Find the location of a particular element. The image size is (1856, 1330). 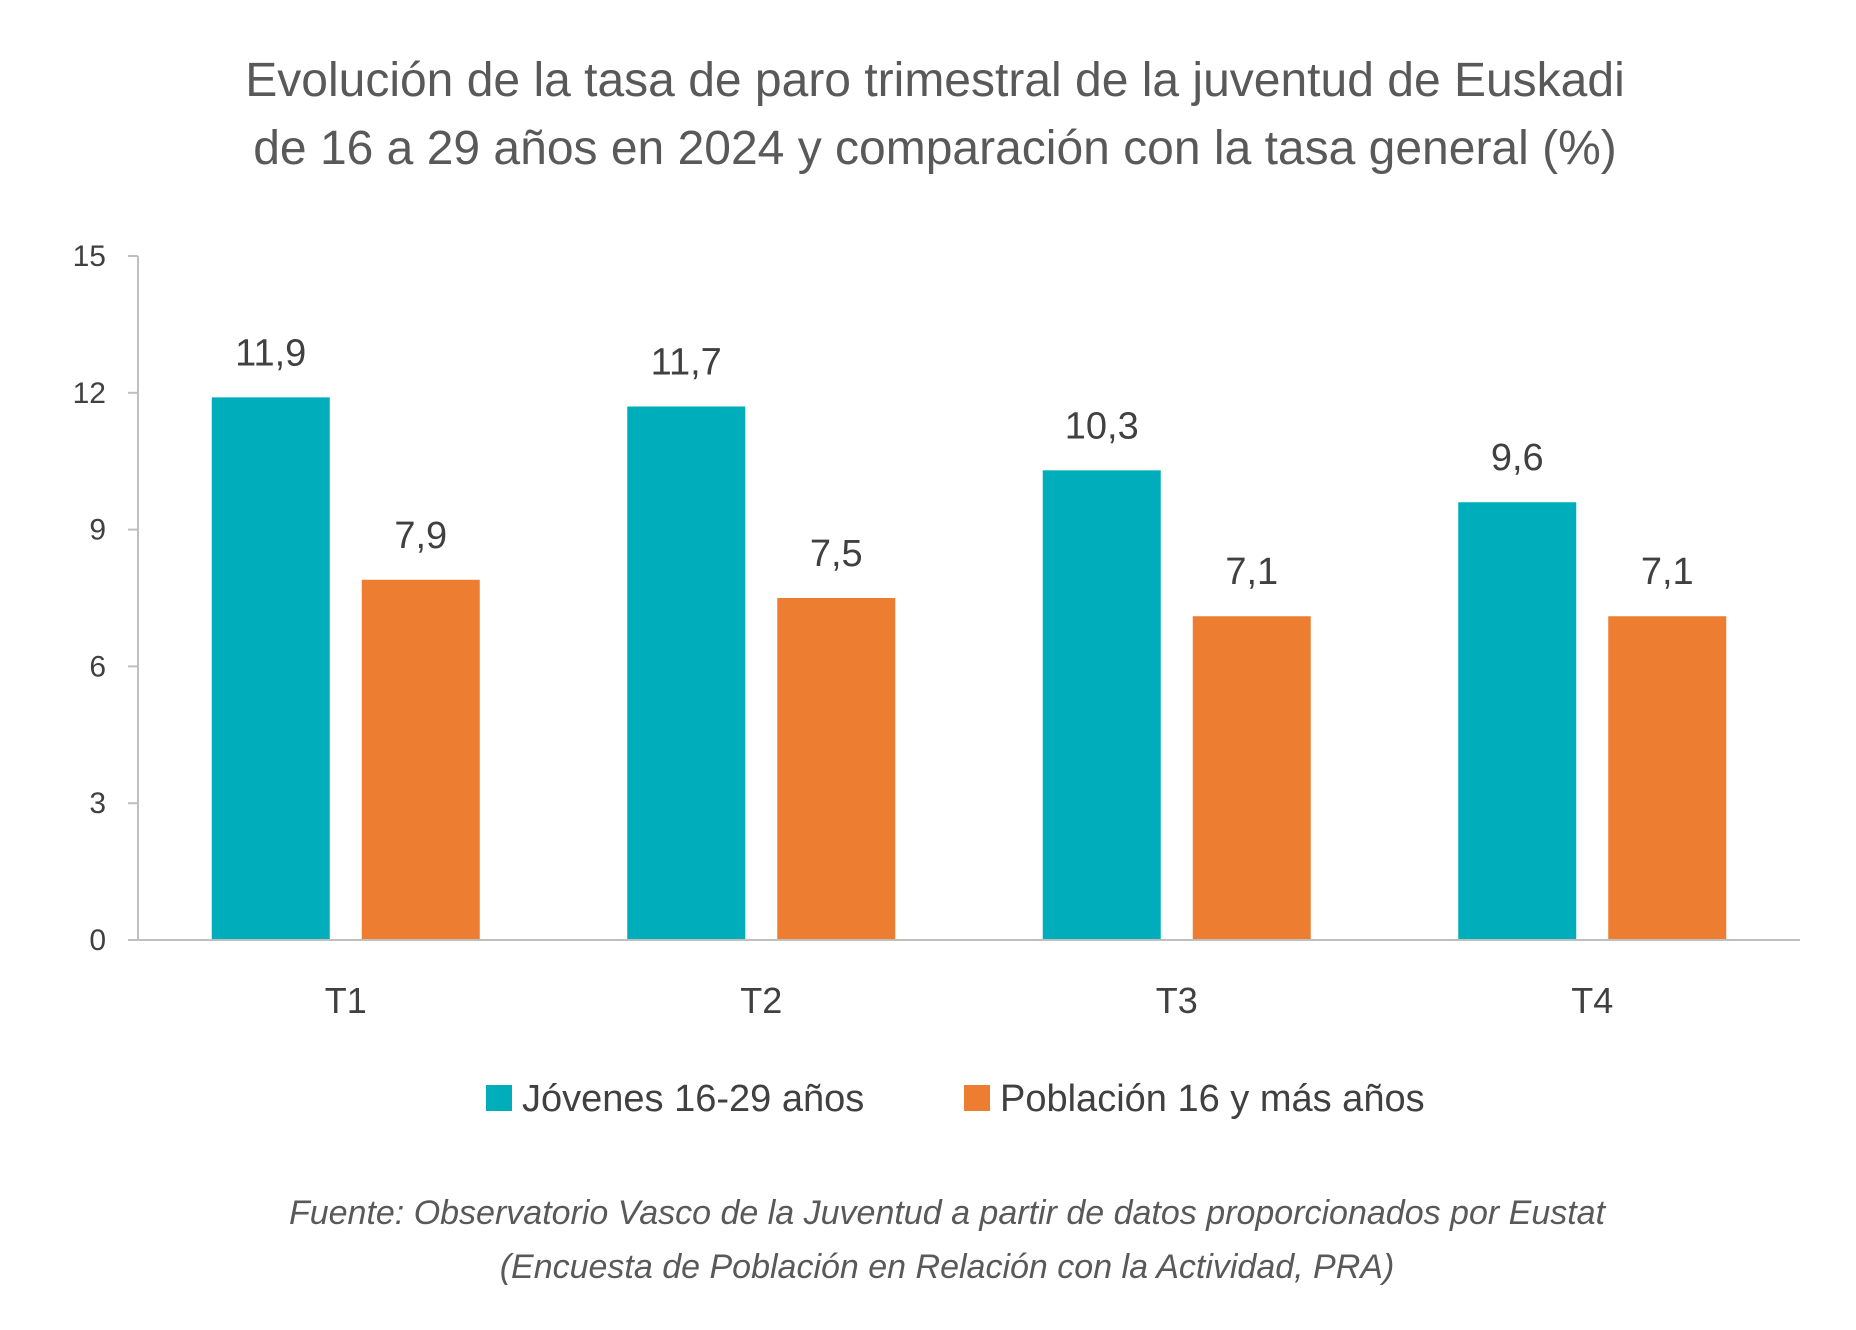

y-tick-label: 6 is located at coordinates (97, 666).